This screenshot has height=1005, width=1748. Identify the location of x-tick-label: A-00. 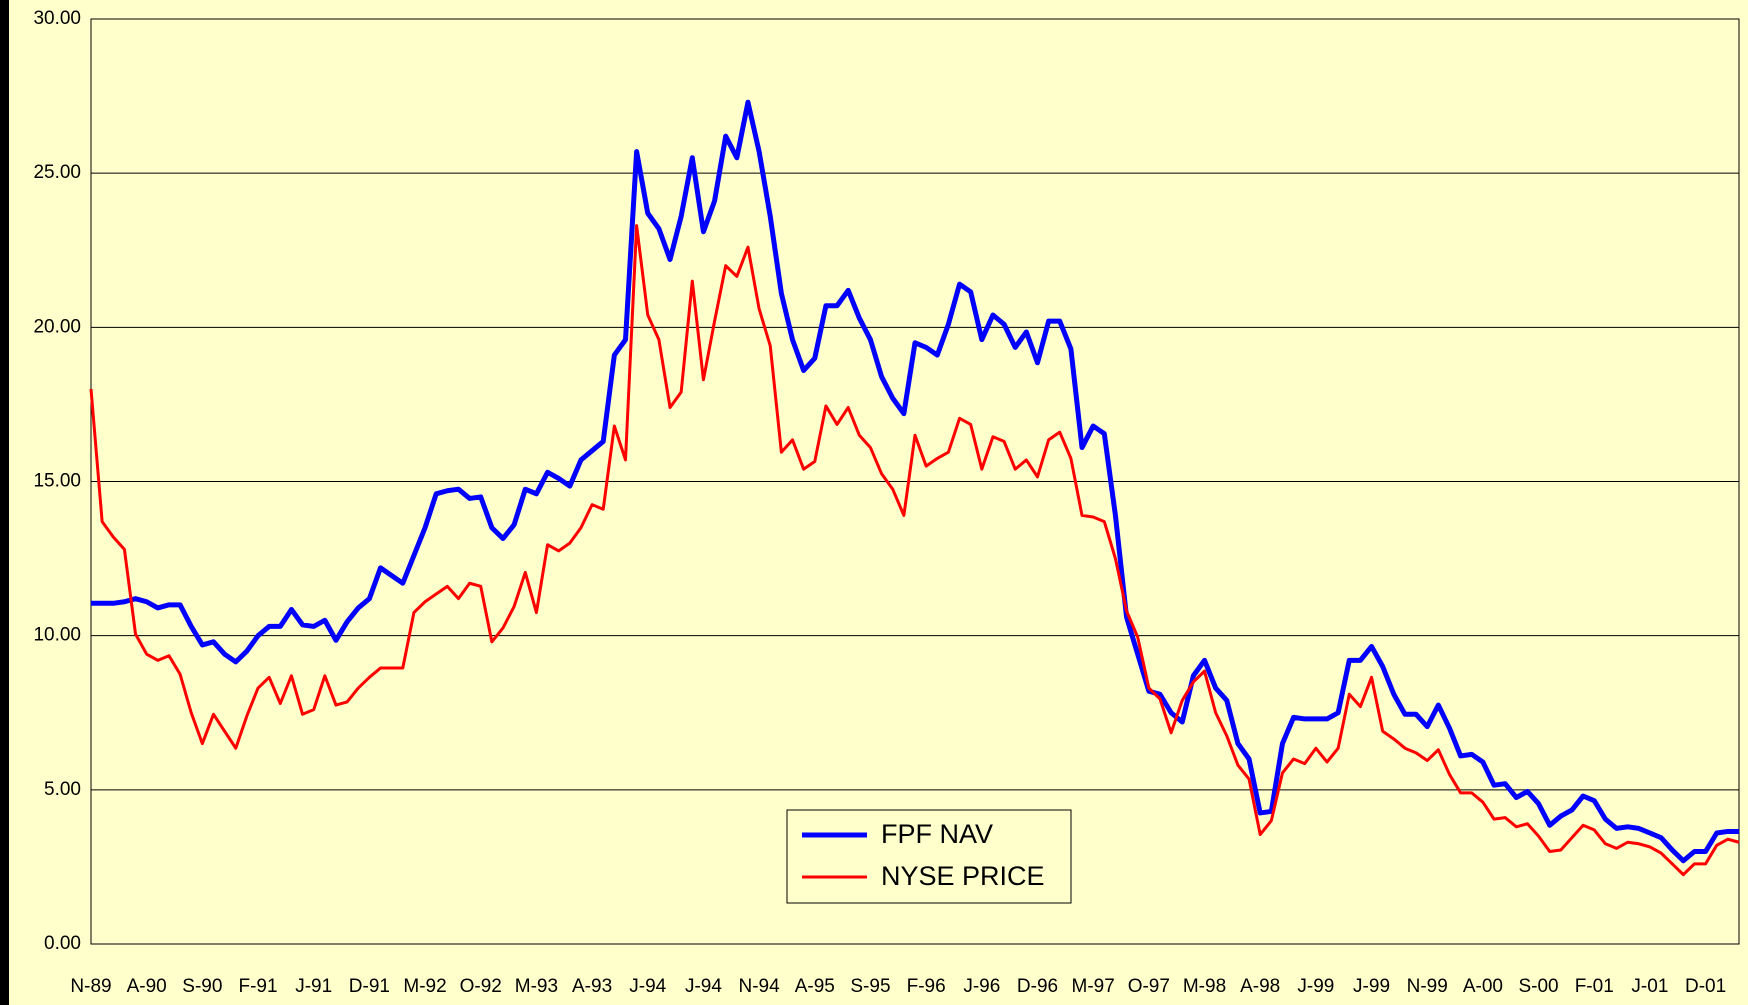
(1483, 986).